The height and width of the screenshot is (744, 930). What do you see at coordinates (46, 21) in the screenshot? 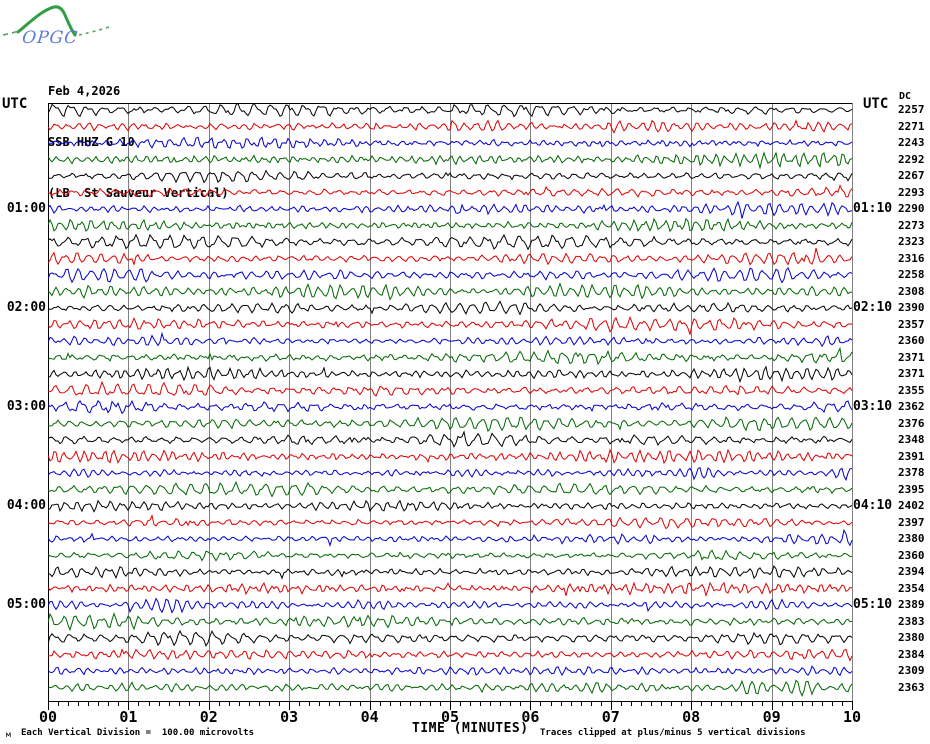
I see `logo-curve-icon` at bounding box center [46, 21].